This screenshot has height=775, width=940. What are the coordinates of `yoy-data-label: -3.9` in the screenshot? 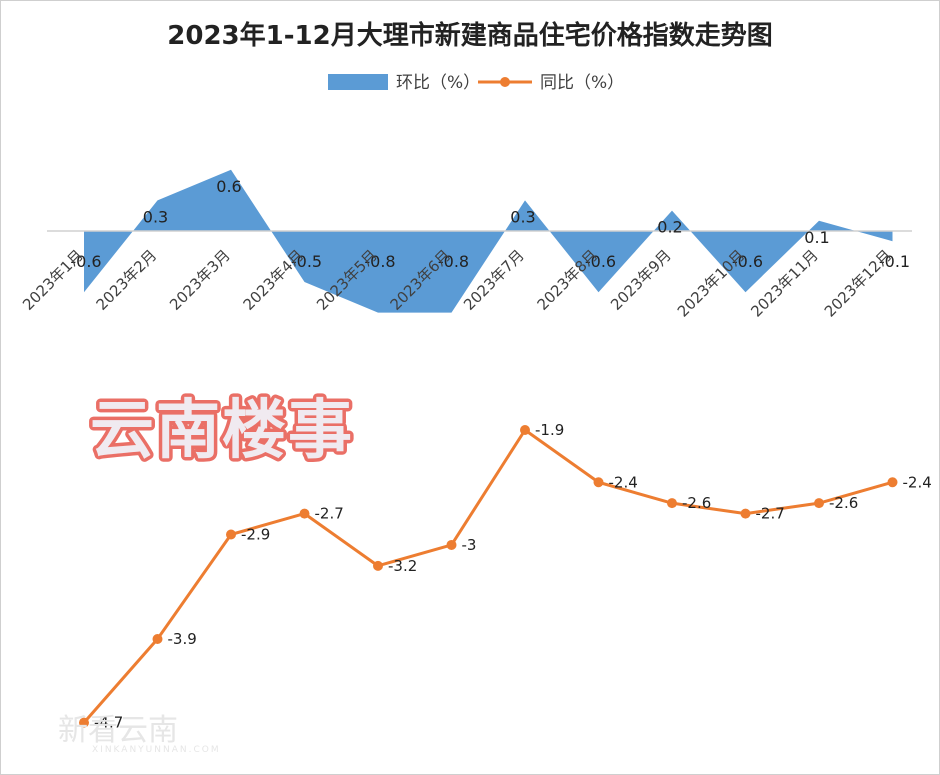 It's located at (182, 639).